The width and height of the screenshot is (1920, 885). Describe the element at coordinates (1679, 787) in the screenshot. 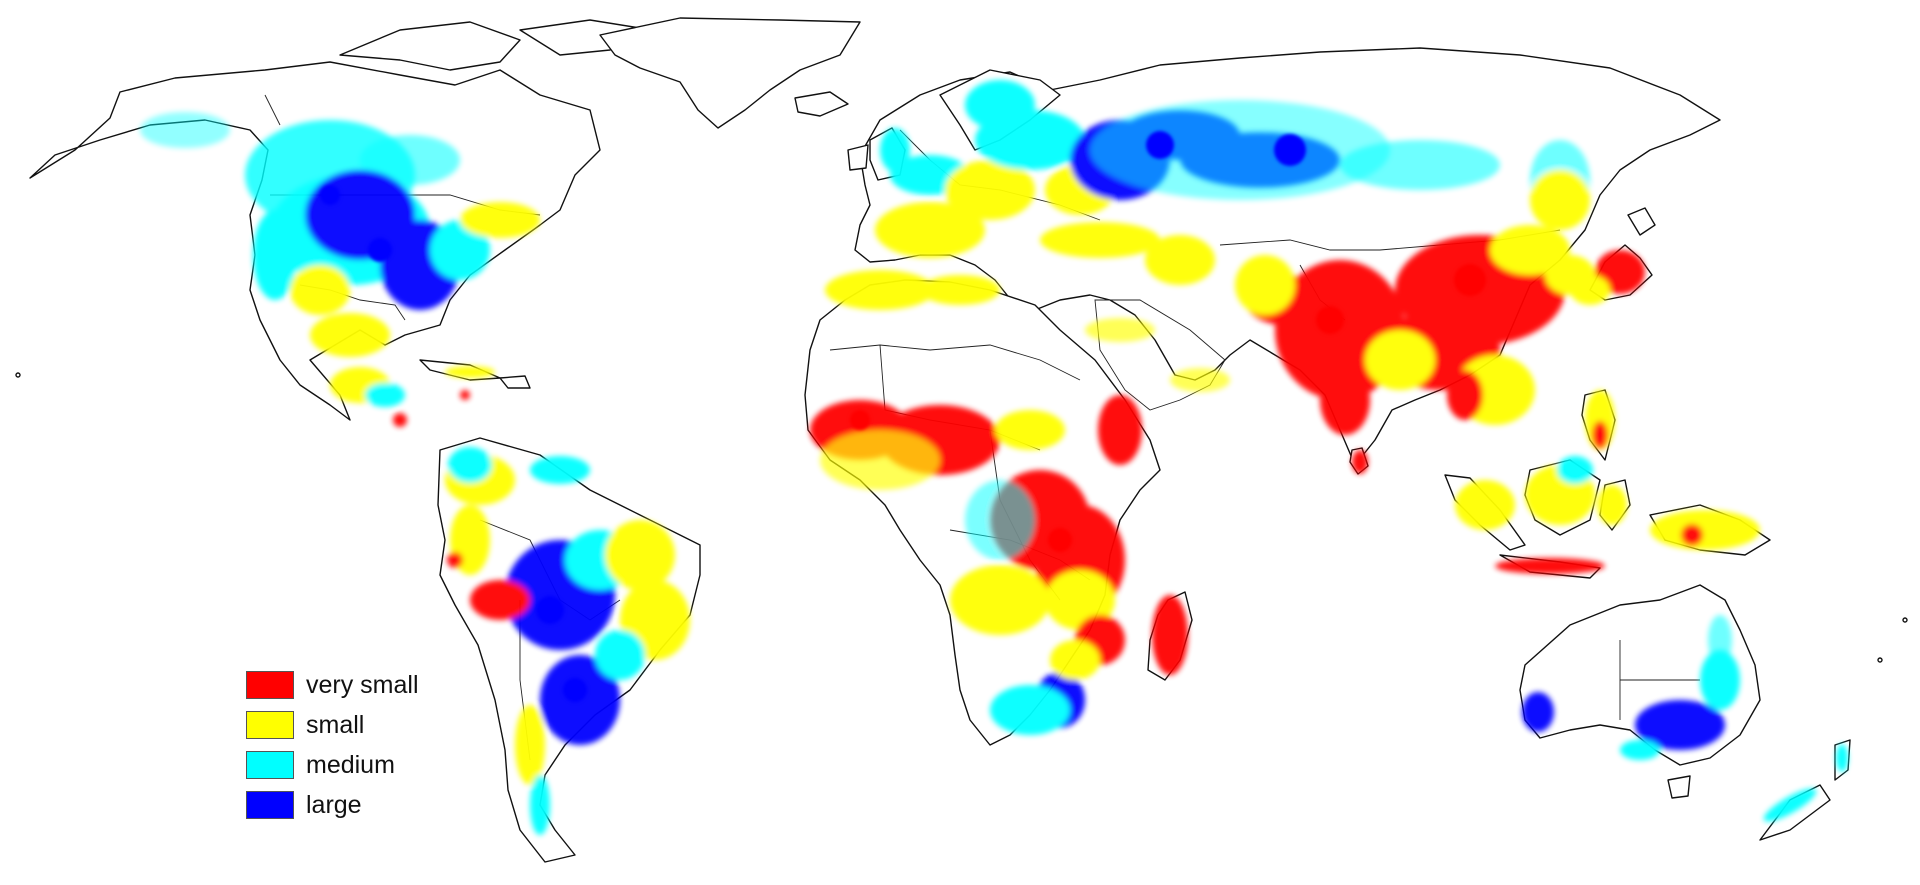

I see `tasmania-outline` at that location.